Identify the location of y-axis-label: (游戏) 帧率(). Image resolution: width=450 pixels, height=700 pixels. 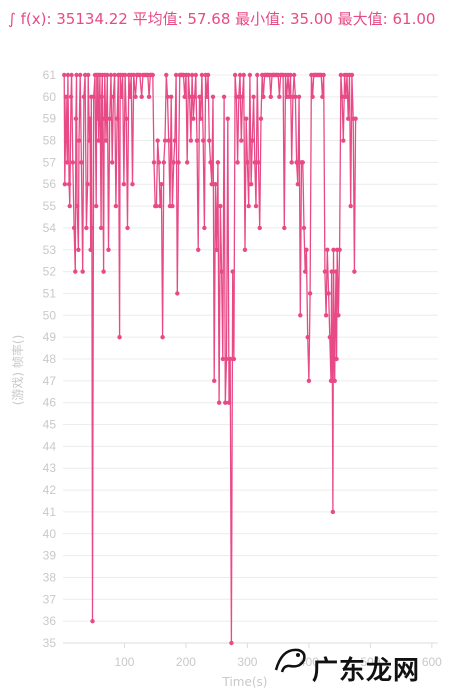
(17, 370).